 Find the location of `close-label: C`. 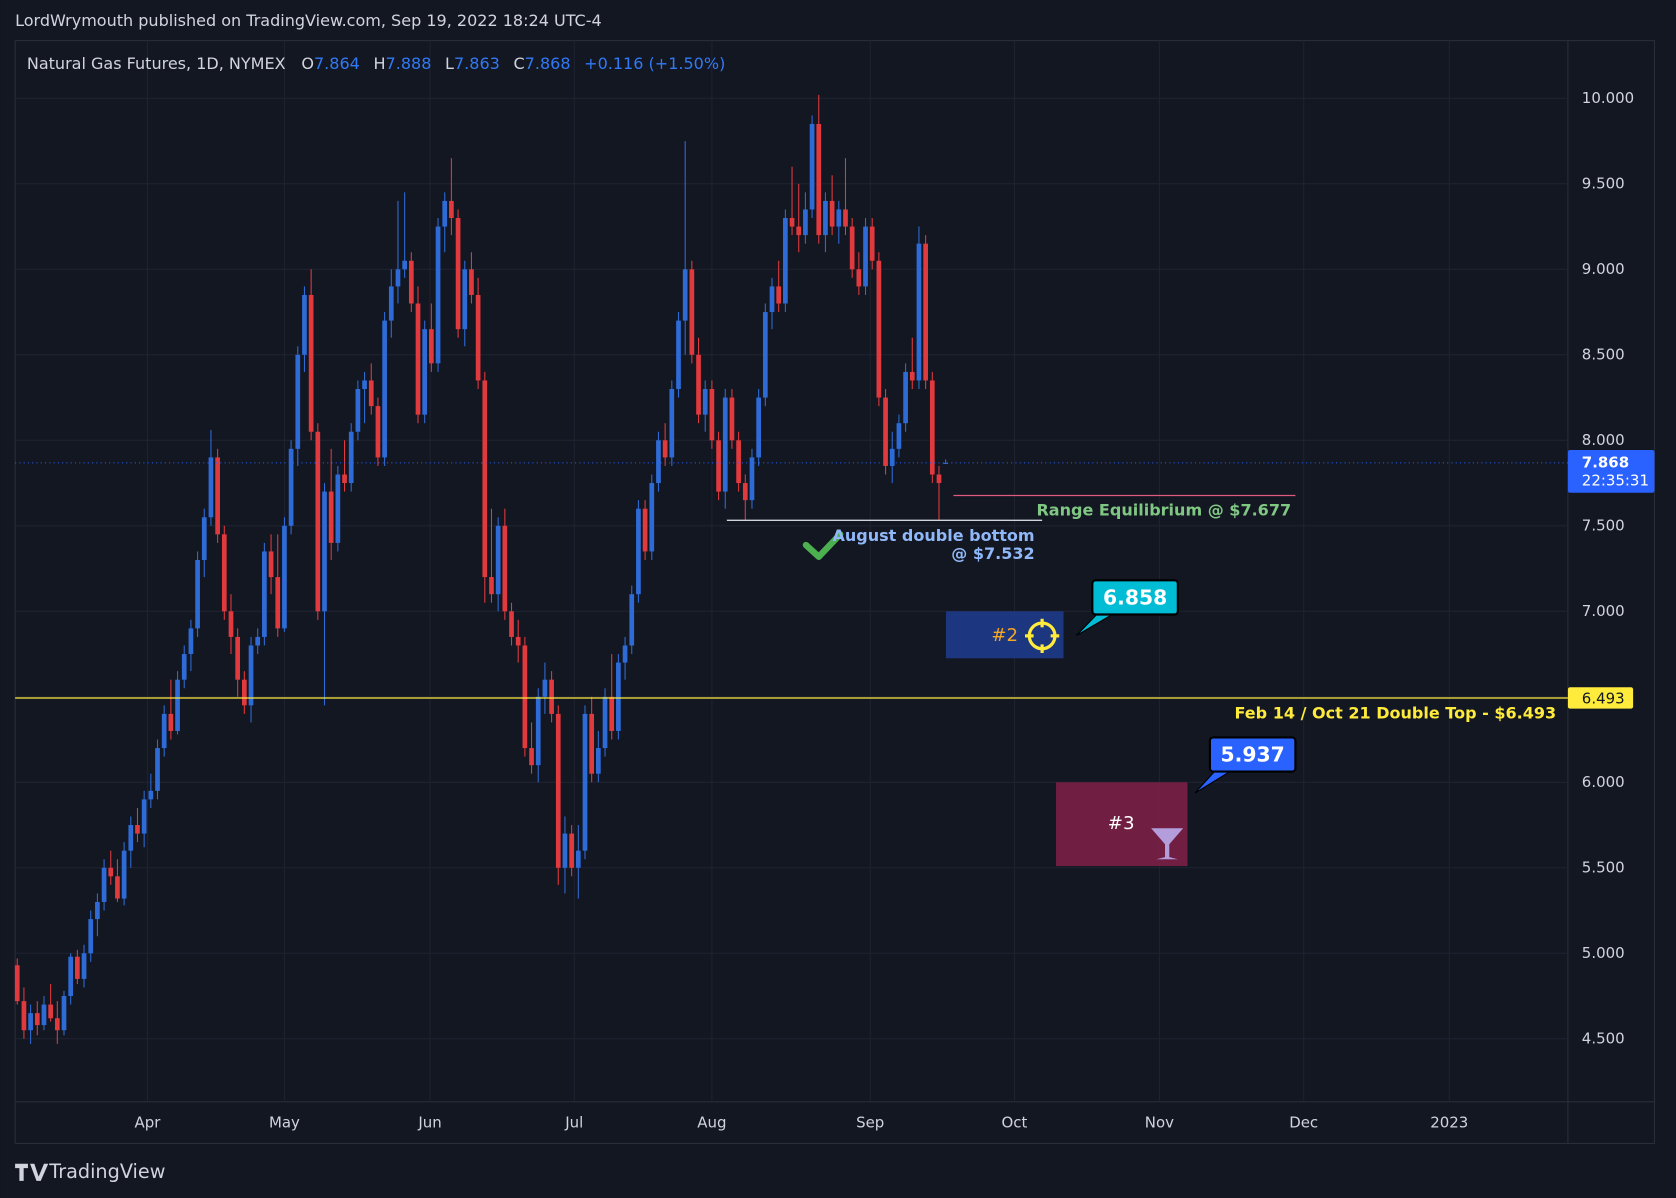

close-label: C is located at coordinates (518, 63).